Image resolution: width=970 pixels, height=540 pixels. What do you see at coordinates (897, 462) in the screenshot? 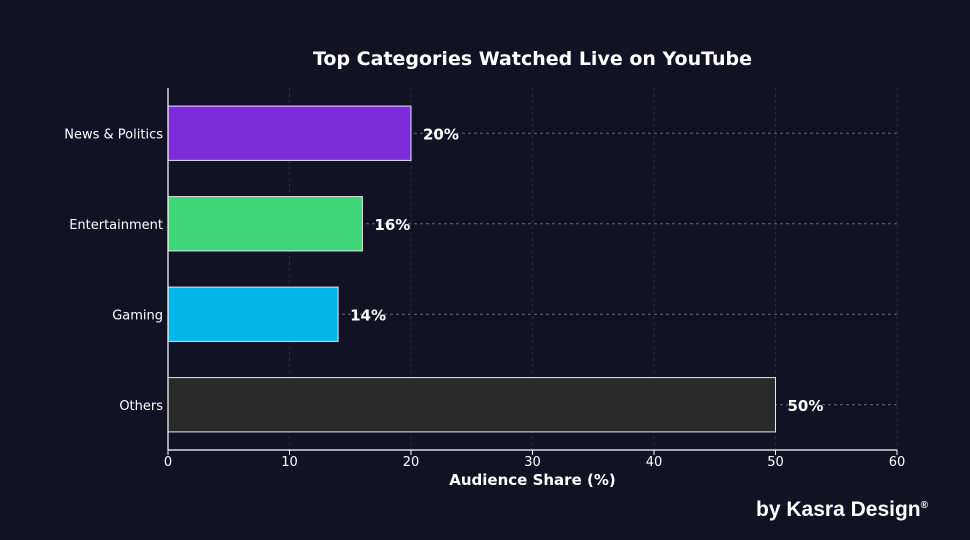
I see `x-tick-label: 60` at bounding box center [897, 462].